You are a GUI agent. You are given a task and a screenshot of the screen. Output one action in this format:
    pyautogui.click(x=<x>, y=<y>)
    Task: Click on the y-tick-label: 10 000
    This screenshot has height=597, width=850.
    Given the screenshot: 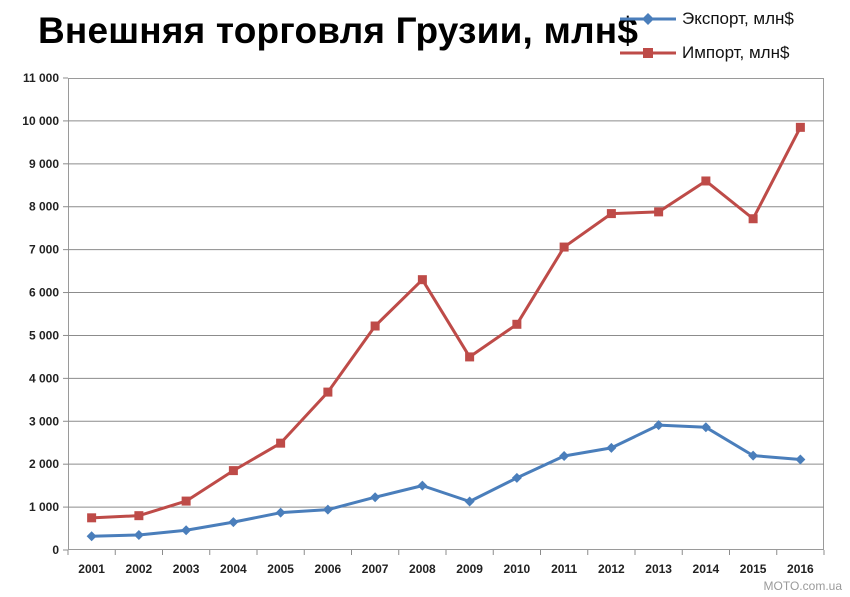 What is the action you would take?
    pyautogui.click(x=40, y=121)
    